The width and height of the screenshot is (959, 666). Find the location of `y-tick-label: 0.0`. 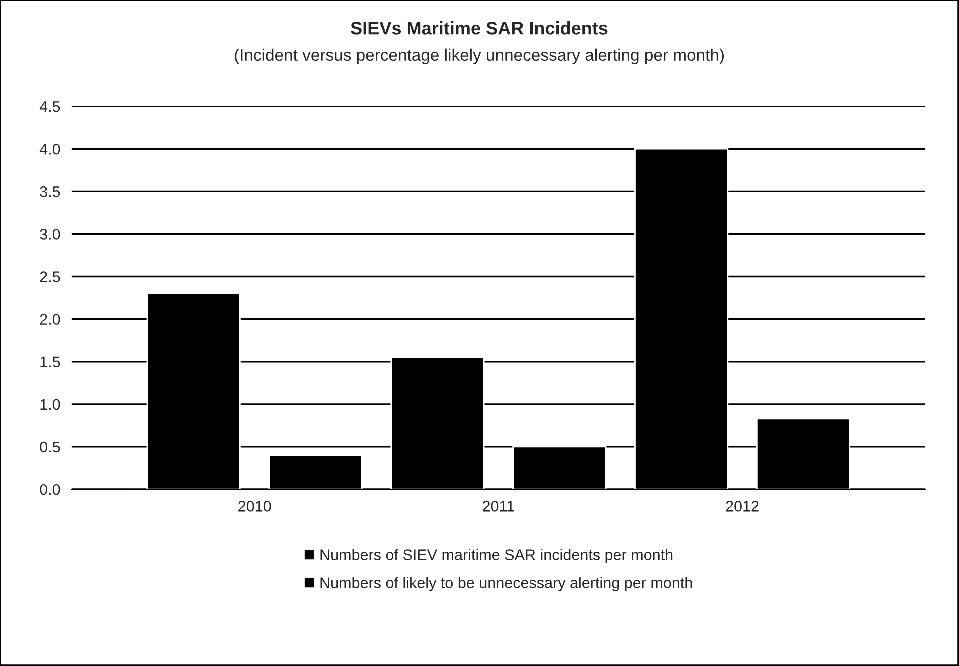

y-tick-label: 0.0 is located at coordinates (50, 490).